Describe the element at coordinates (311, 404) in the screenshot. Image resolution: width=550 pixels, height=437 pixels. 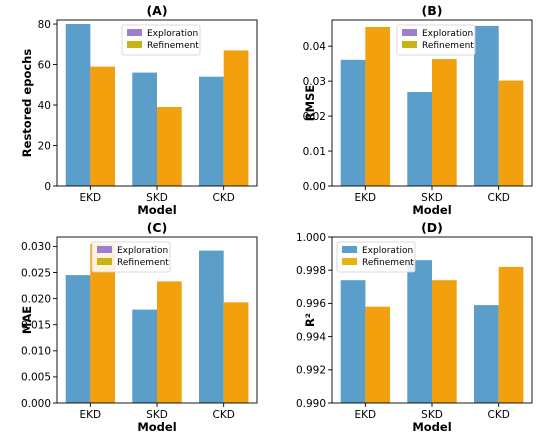
I see `y-tick-label: 0.990` at that location.